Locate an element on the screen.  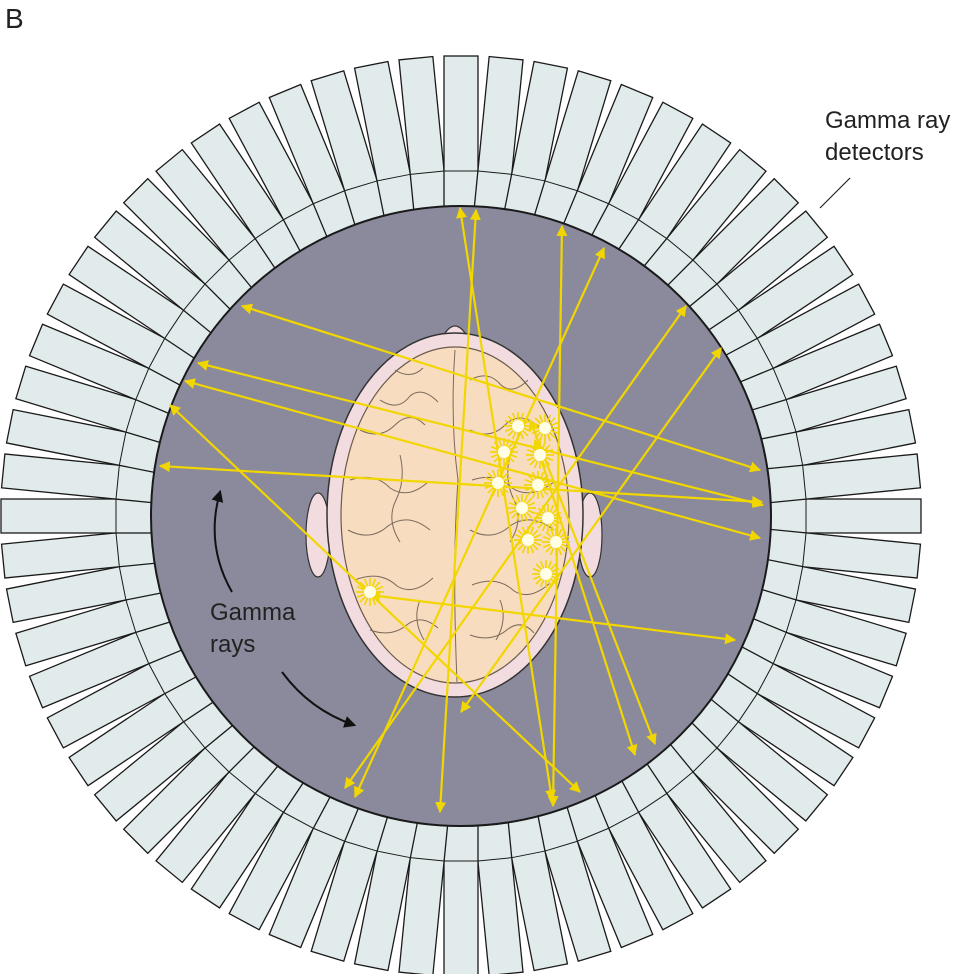
rays-label-line1: Gamma is located at coordinates (253, 612).